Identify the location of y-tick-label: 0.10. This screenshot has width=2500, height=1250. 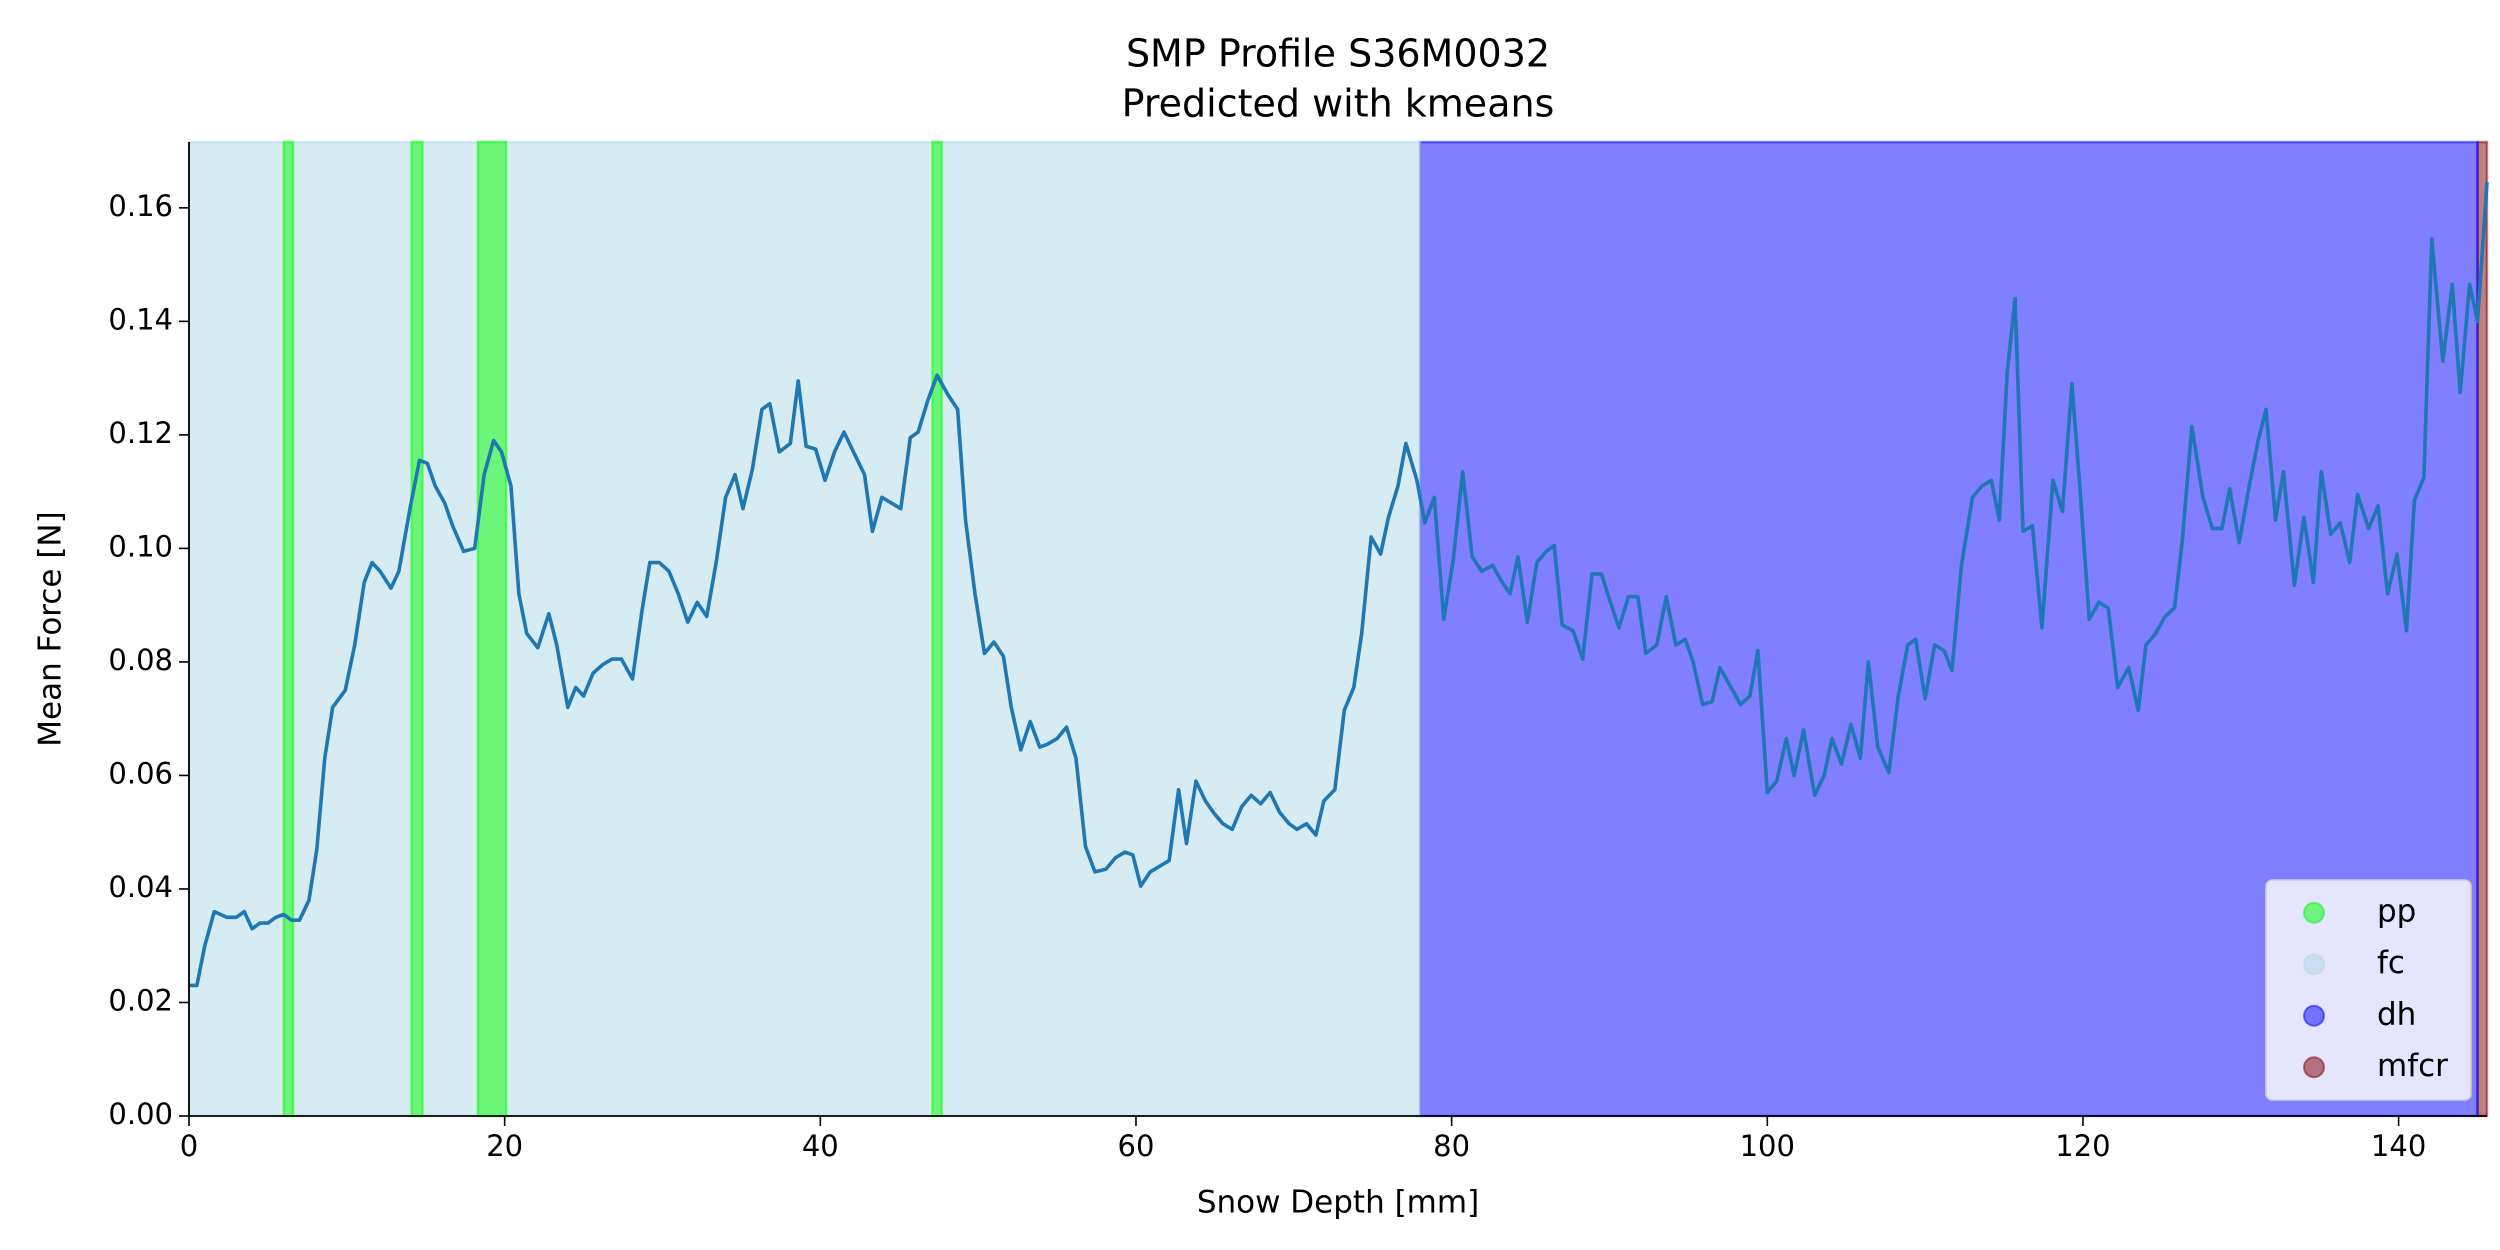
(140, 546).